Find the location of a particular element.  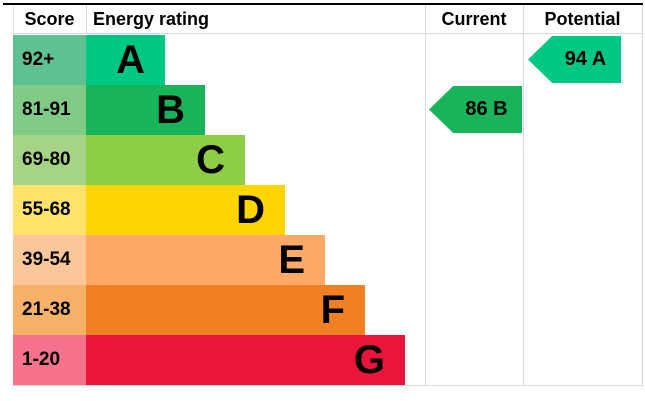

band-row-b: 81-91 B is located at coordinates (109, 110).